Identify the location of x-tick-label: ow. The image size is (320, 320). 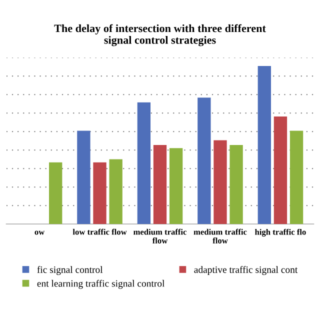
(39, 232).